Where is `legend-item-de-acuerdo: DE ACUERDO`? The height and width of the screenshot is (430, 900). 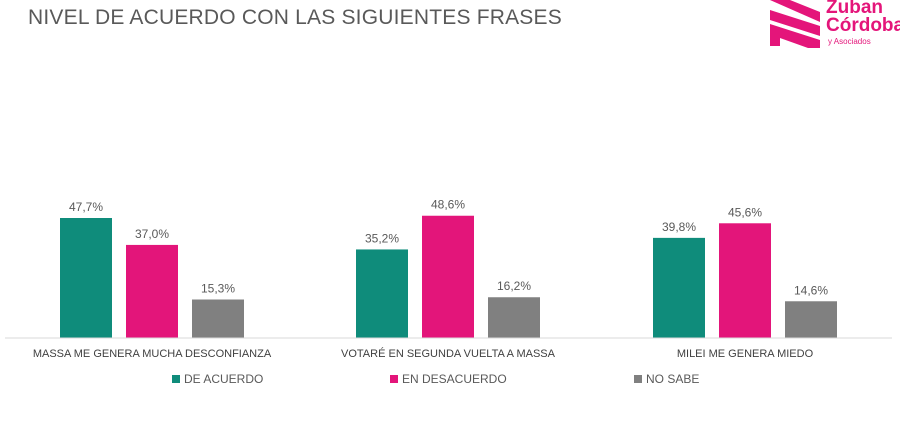 legend-item-de-acuerdo: DE ACUERDO is located at coordinates (217, 379).